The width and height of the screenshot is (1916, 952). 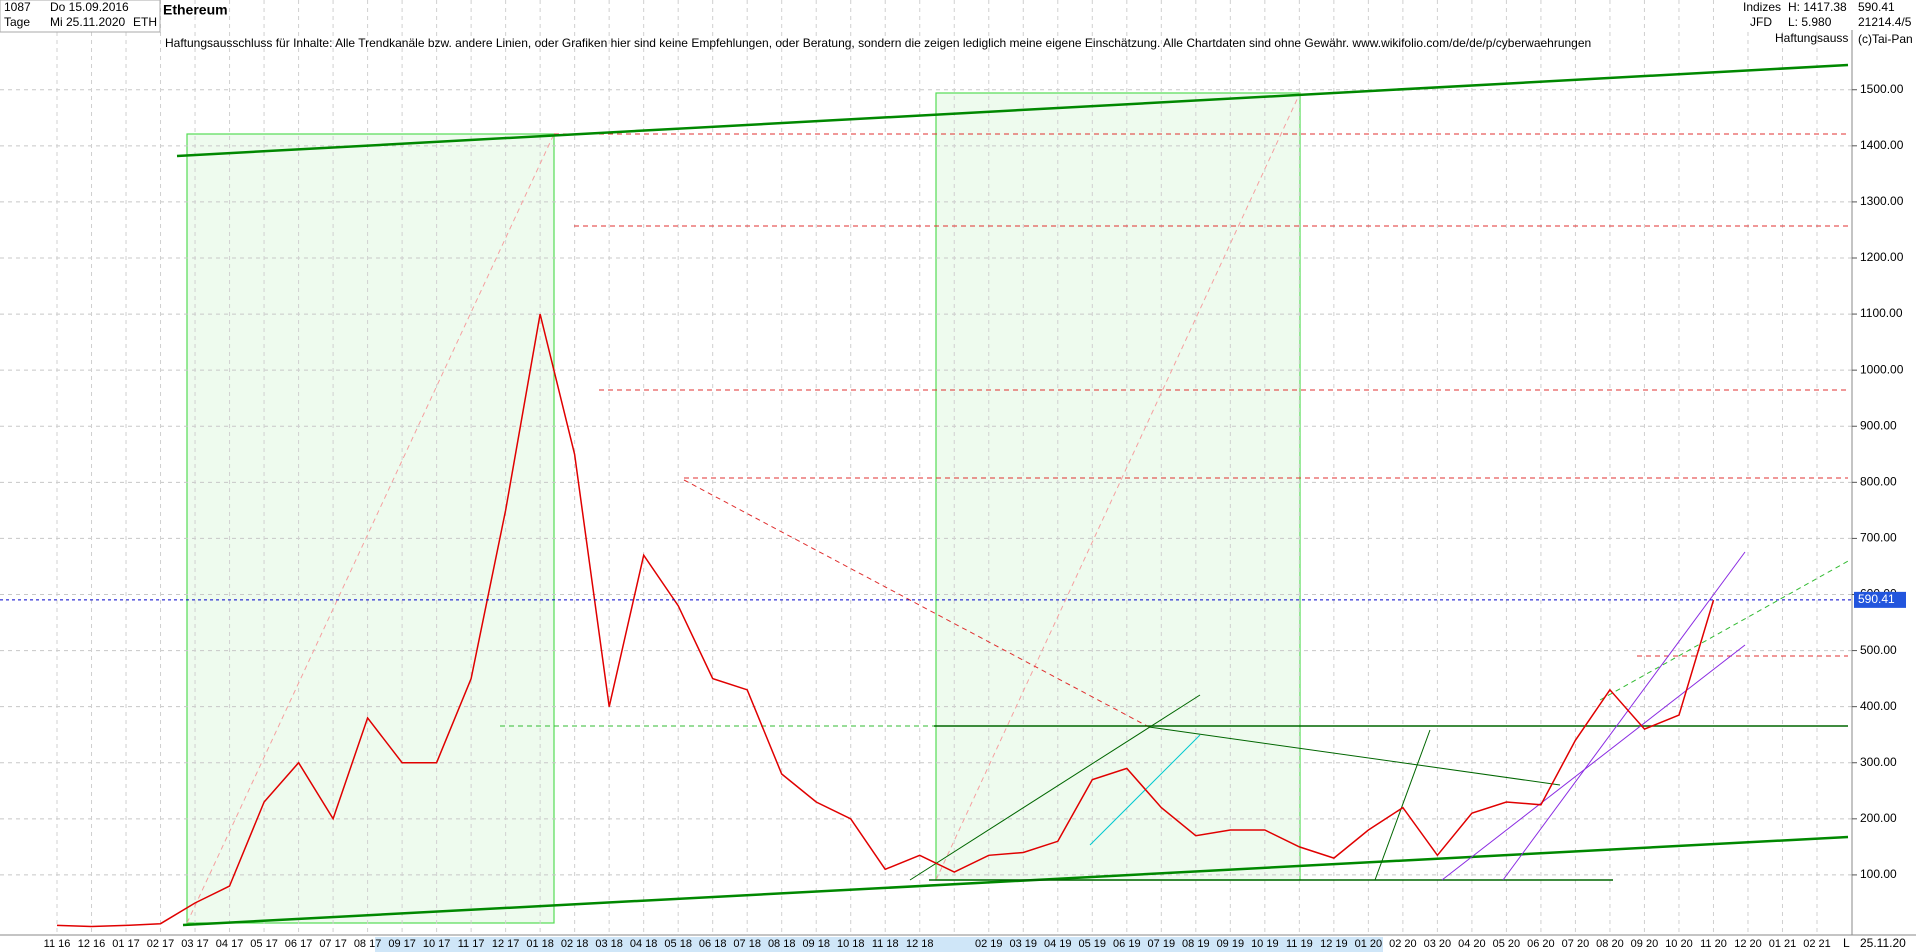 What do you see at coordinates (1882, 145) in the screenshot?
I see `y-tick-label: 1400.00` at bounding box center [1882, 145].